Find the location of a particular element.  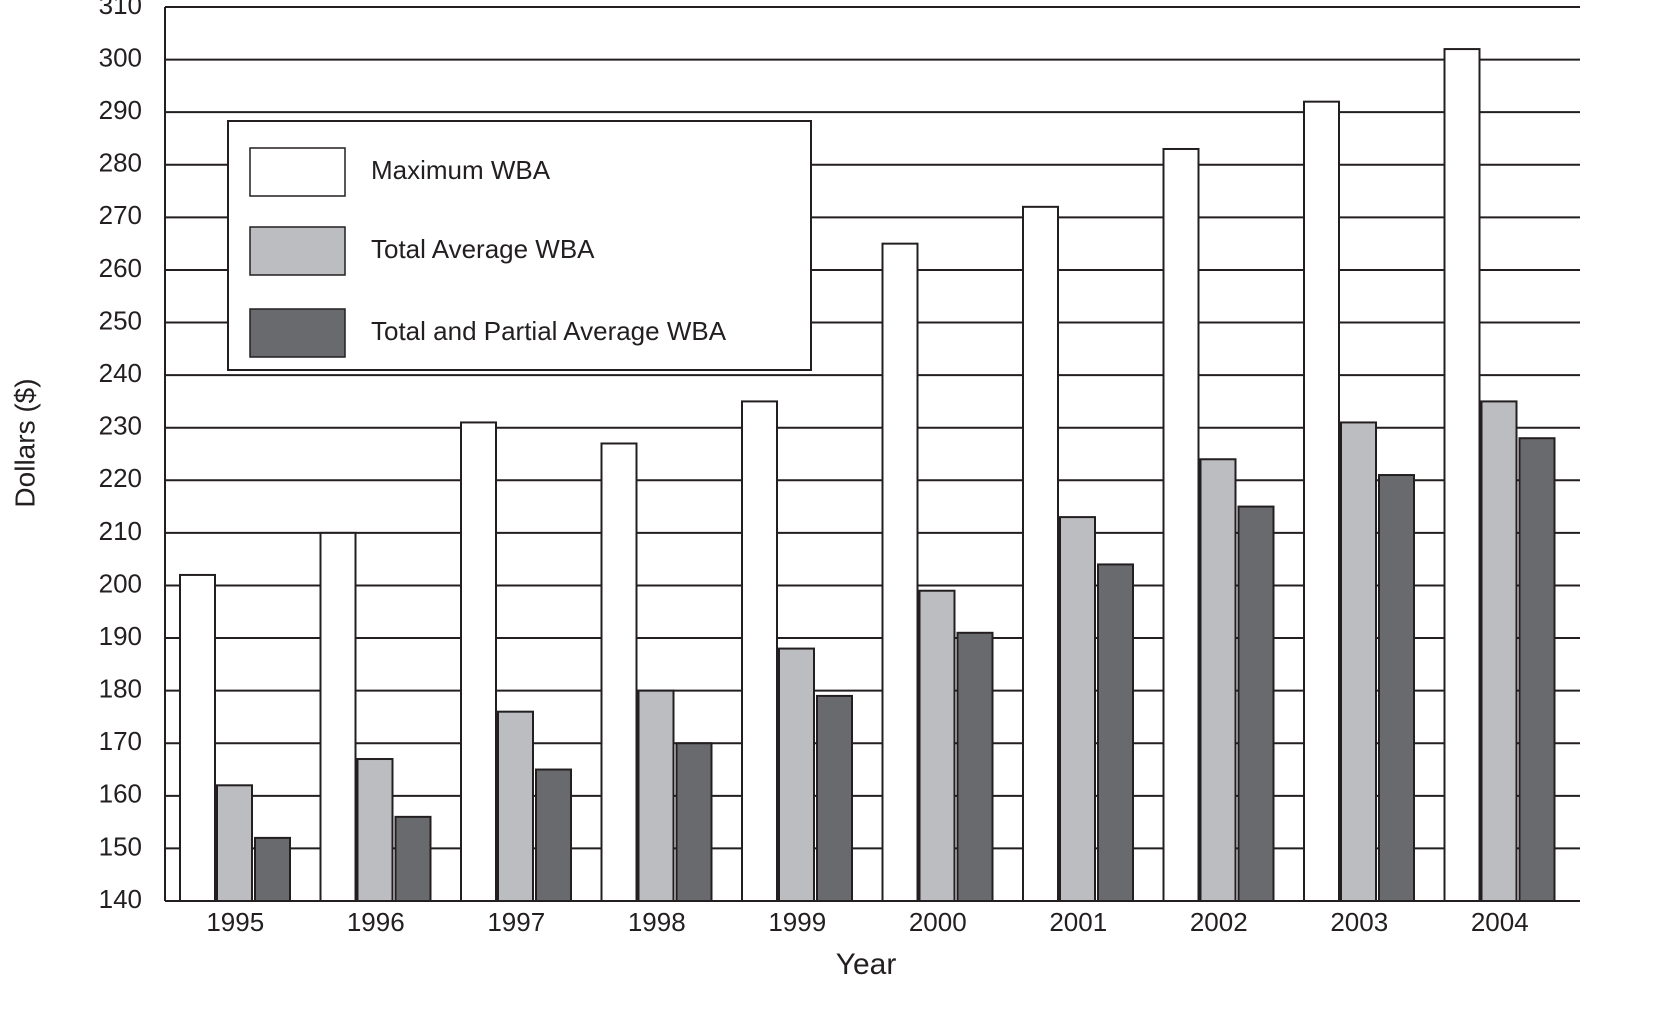

x-axis-label: Year is located at coordinates (866, 964).